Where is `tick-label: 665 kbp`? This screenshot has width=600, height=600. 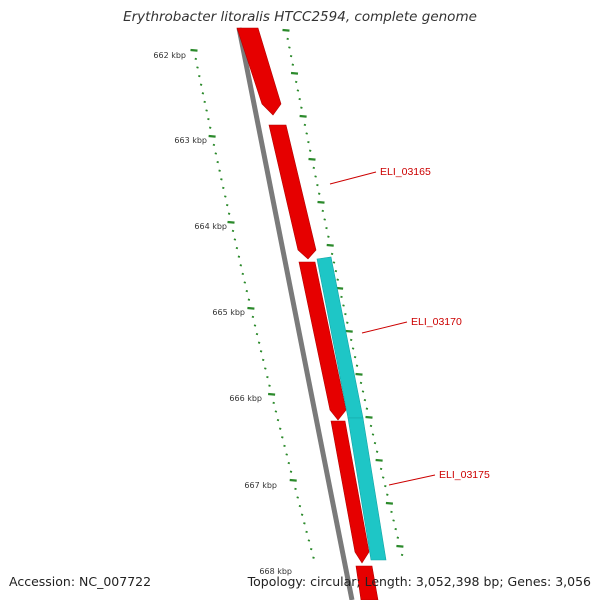
tick-label: 665 kbp is located at coordinates (228, 312).